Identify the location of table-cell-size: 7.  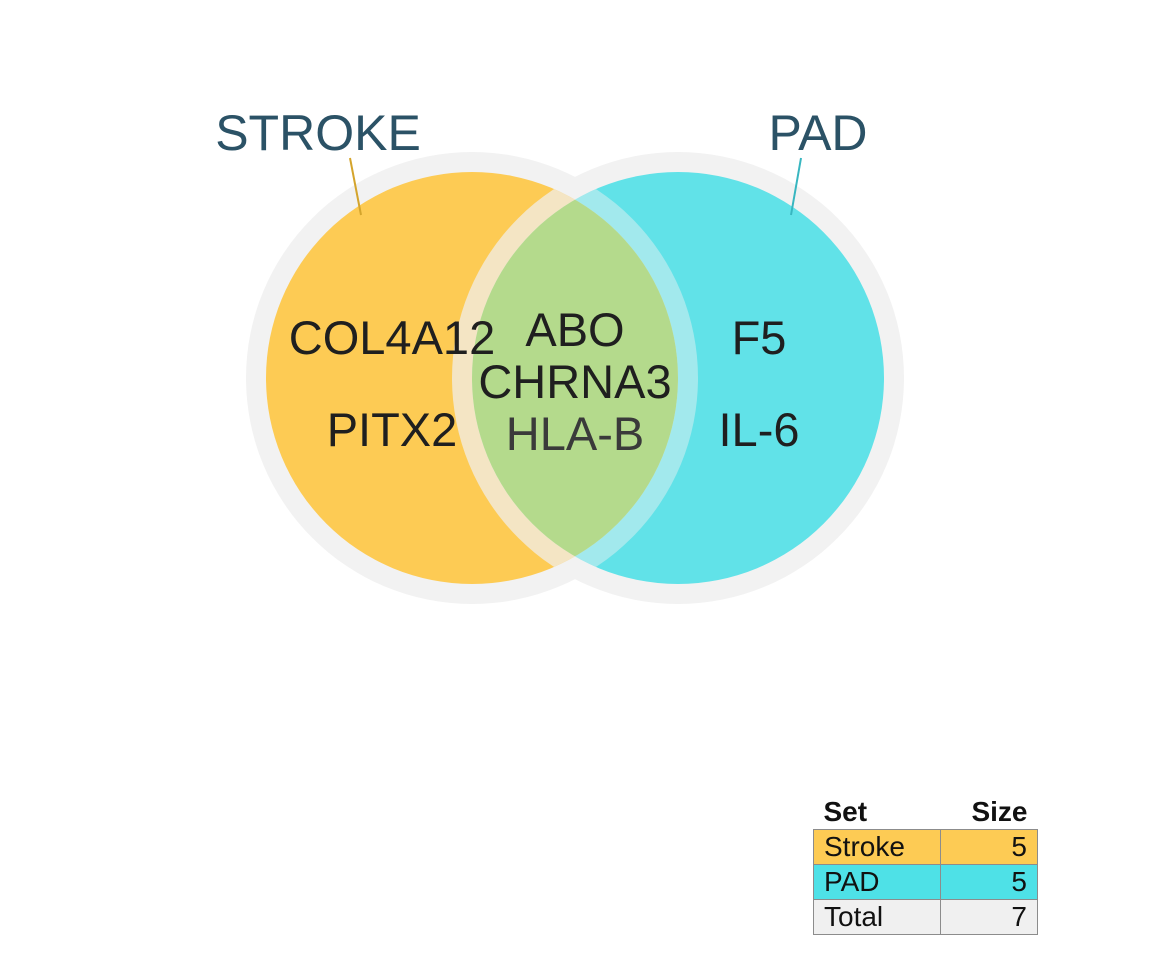
(989, 917).